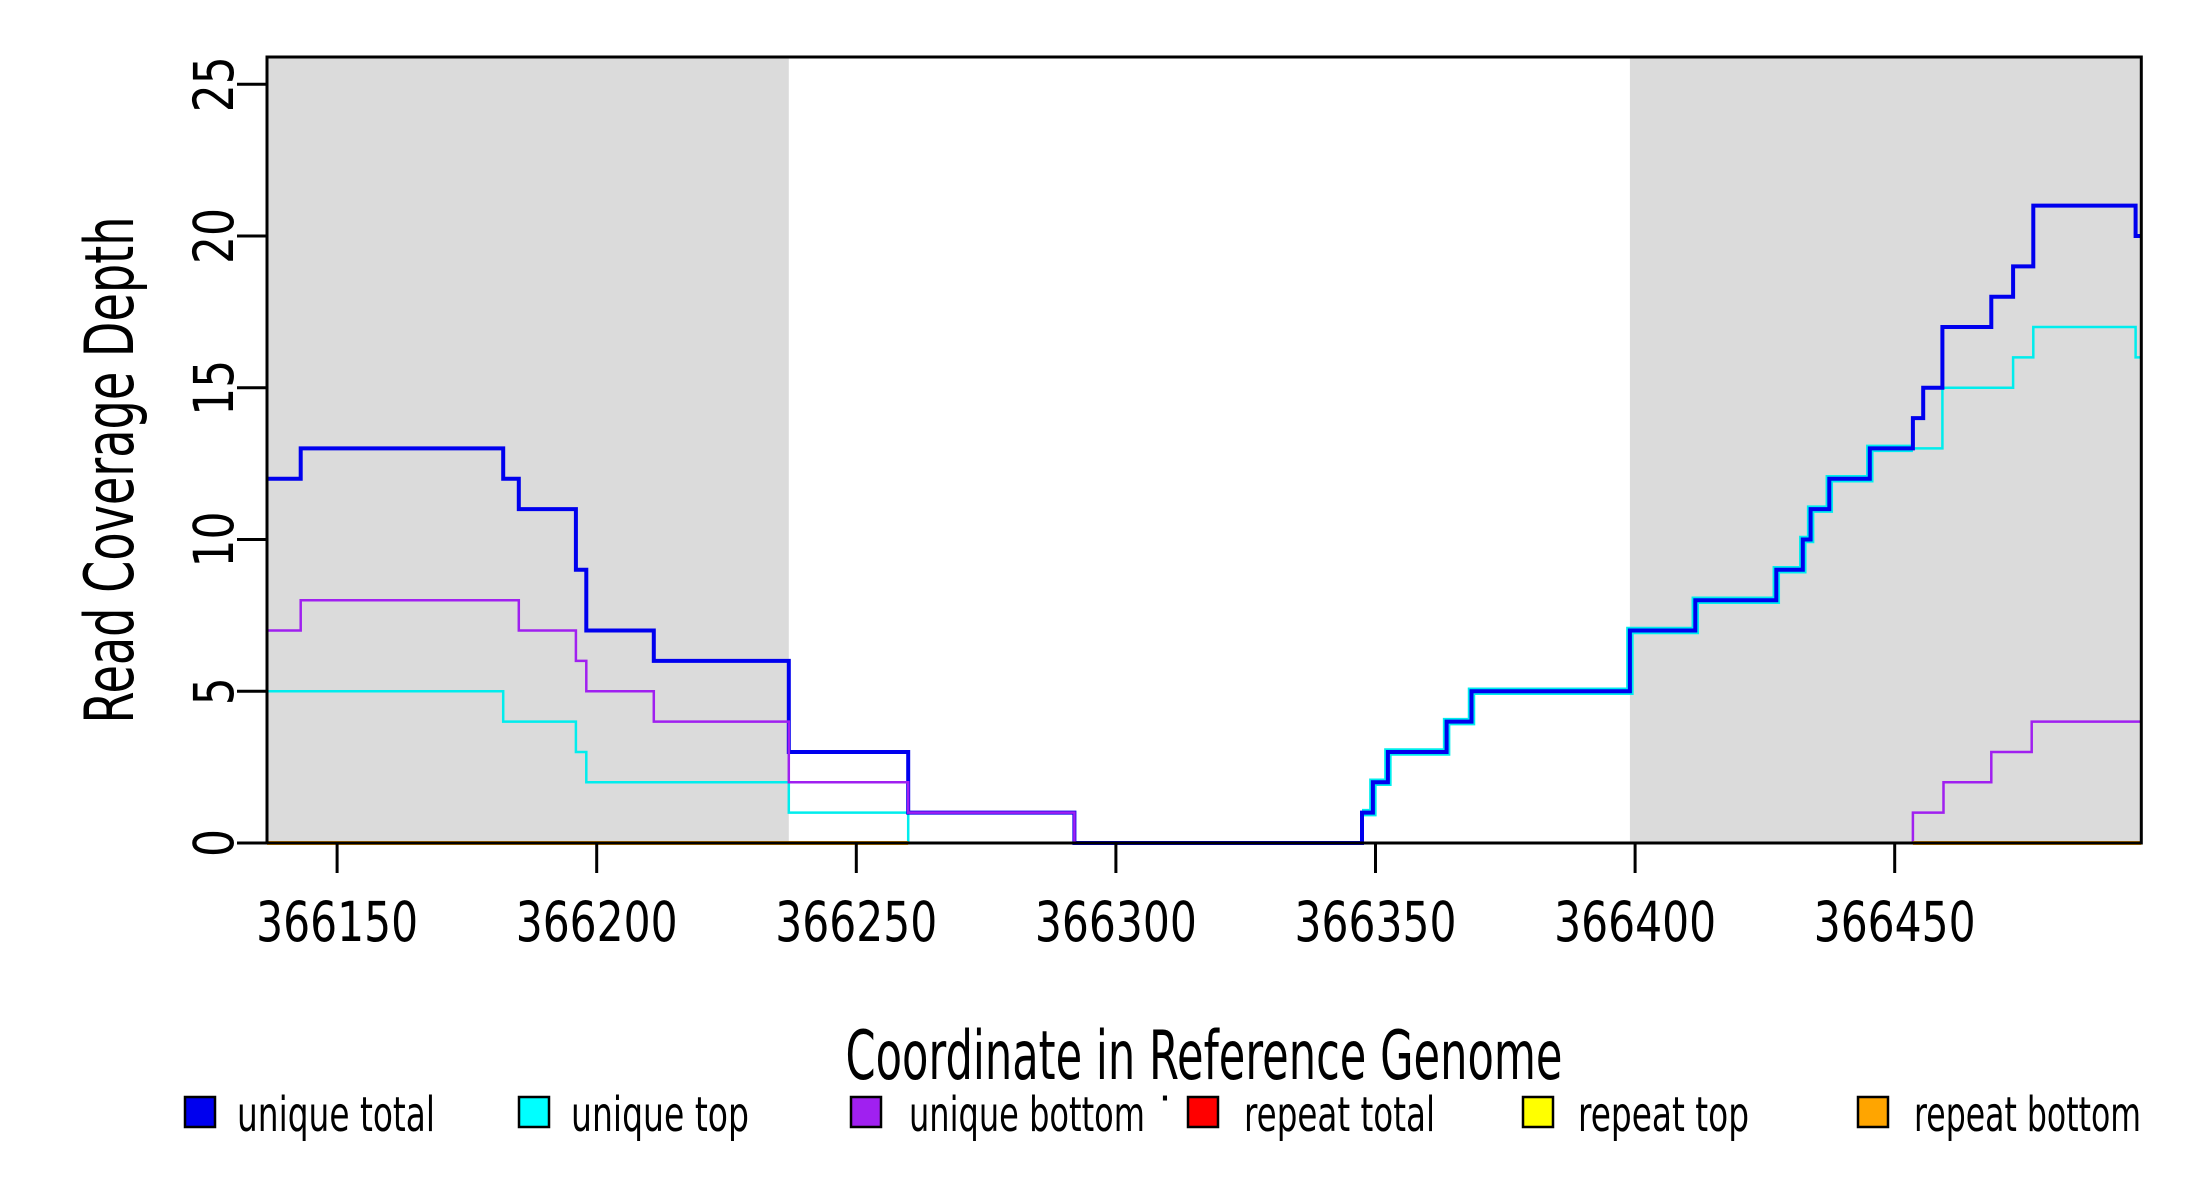  I want to click on legend-label: repeat total, so click(1339, 1115).